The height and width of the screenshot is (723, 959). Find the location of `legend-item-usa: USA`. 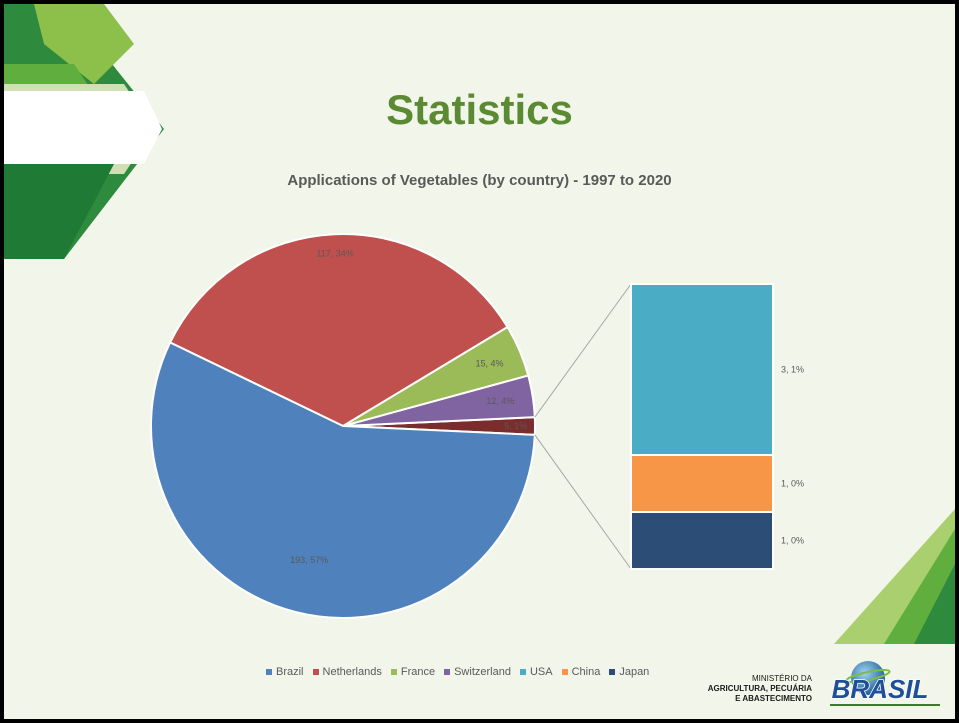

legend-item-usa: USA is located at coordinates (536, 672).